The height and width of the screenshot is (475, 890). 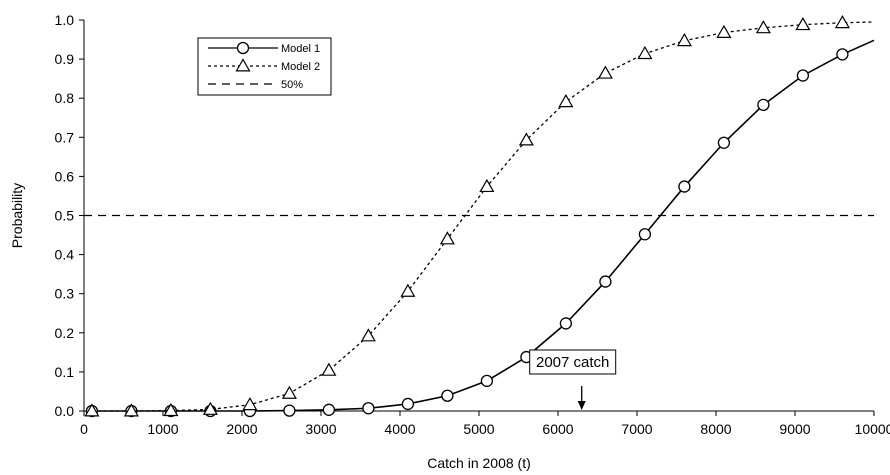 What do you see at coordinates (292, 85) in the screenshot?
I see `legend-label-3: 50%` at bounding box center [292, 85].